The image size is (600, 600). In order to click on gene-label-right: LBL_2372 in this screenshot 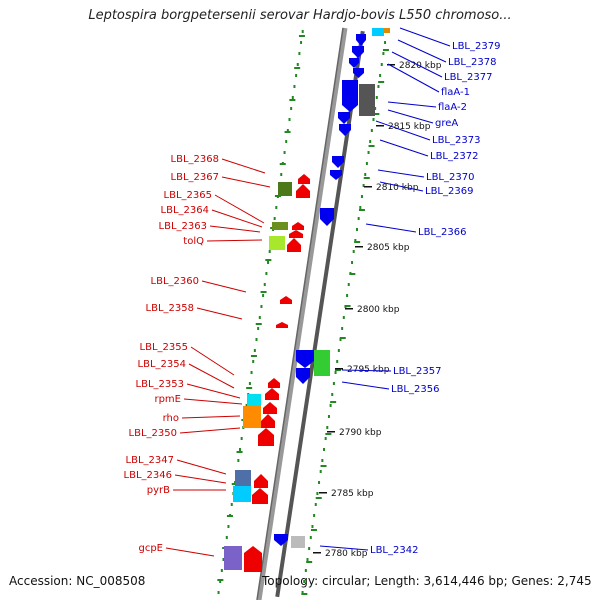, I will do `click(454, 156)`.